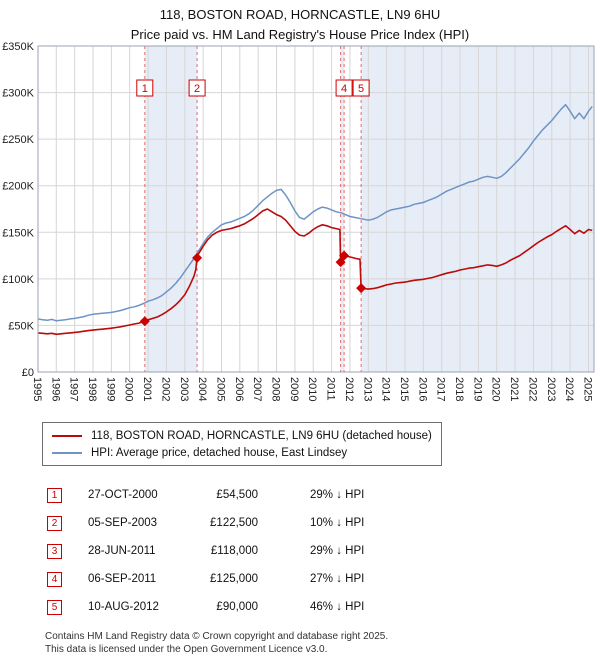 This screenshot has width=600, height=656. What do you see at coordinates (67, 435) in the screenshot?
I see `property-line-swatch` at bounding box center [67, 435].